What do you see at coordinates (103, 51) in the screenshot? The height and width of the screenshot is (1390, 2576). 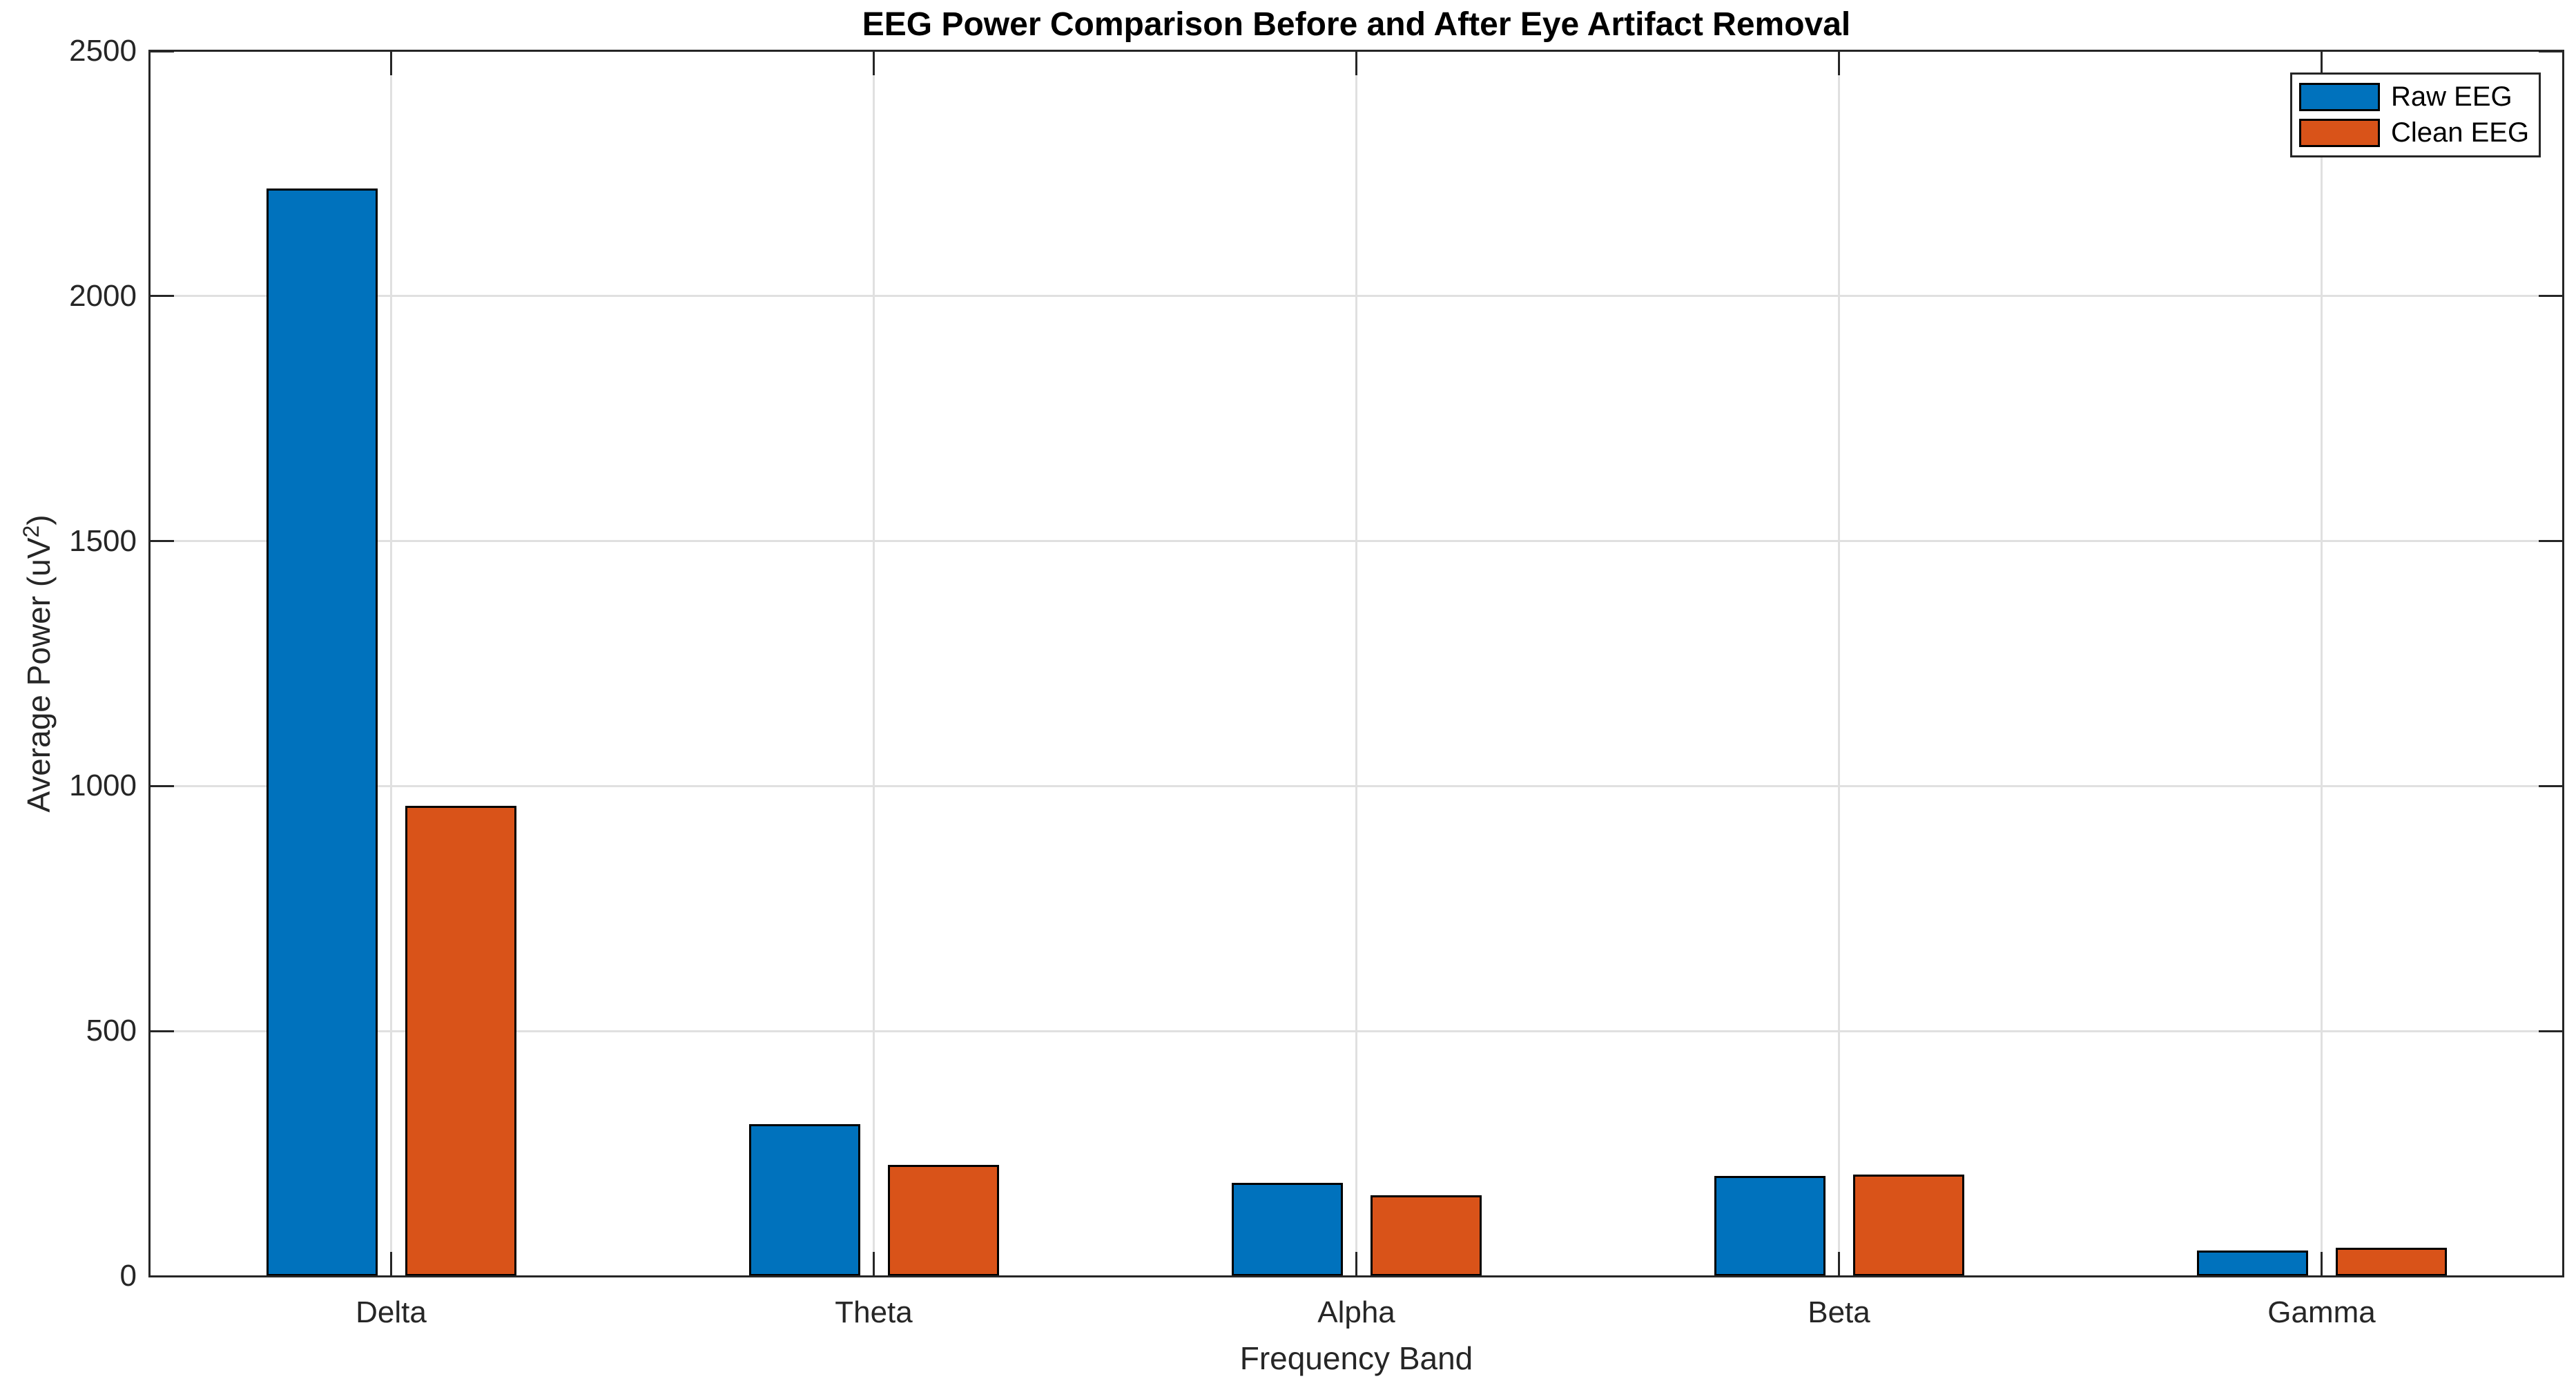 I see `y-tick-label-2500: 2500` at bounding box center [103, 51].